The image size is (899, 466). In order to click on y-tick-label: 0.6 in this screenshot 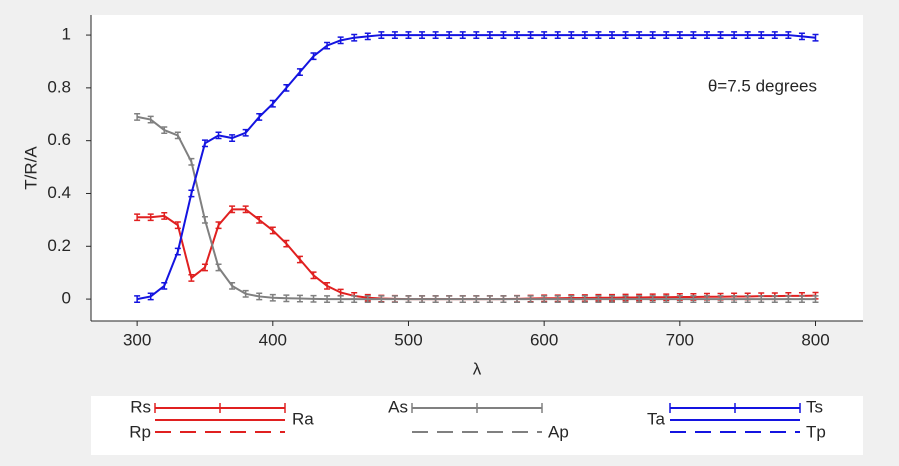, I will do `click(59, 139)`.